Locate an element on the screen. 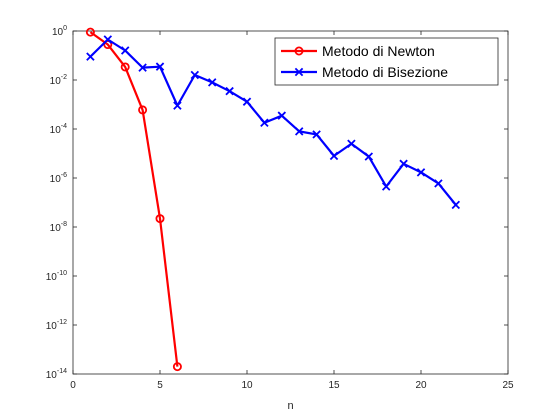 The width and height of the screenshot is (560, 420). x-tick-label: 15 is located at coordinates (334, 385).